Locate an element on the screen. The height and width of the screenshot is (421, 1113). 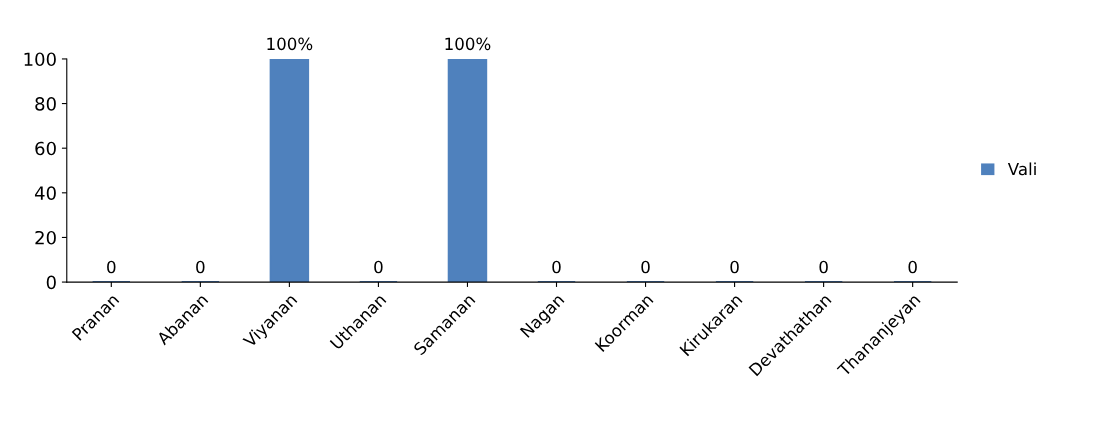
y-tick-label: 60 is located at coordinates (45, 148).